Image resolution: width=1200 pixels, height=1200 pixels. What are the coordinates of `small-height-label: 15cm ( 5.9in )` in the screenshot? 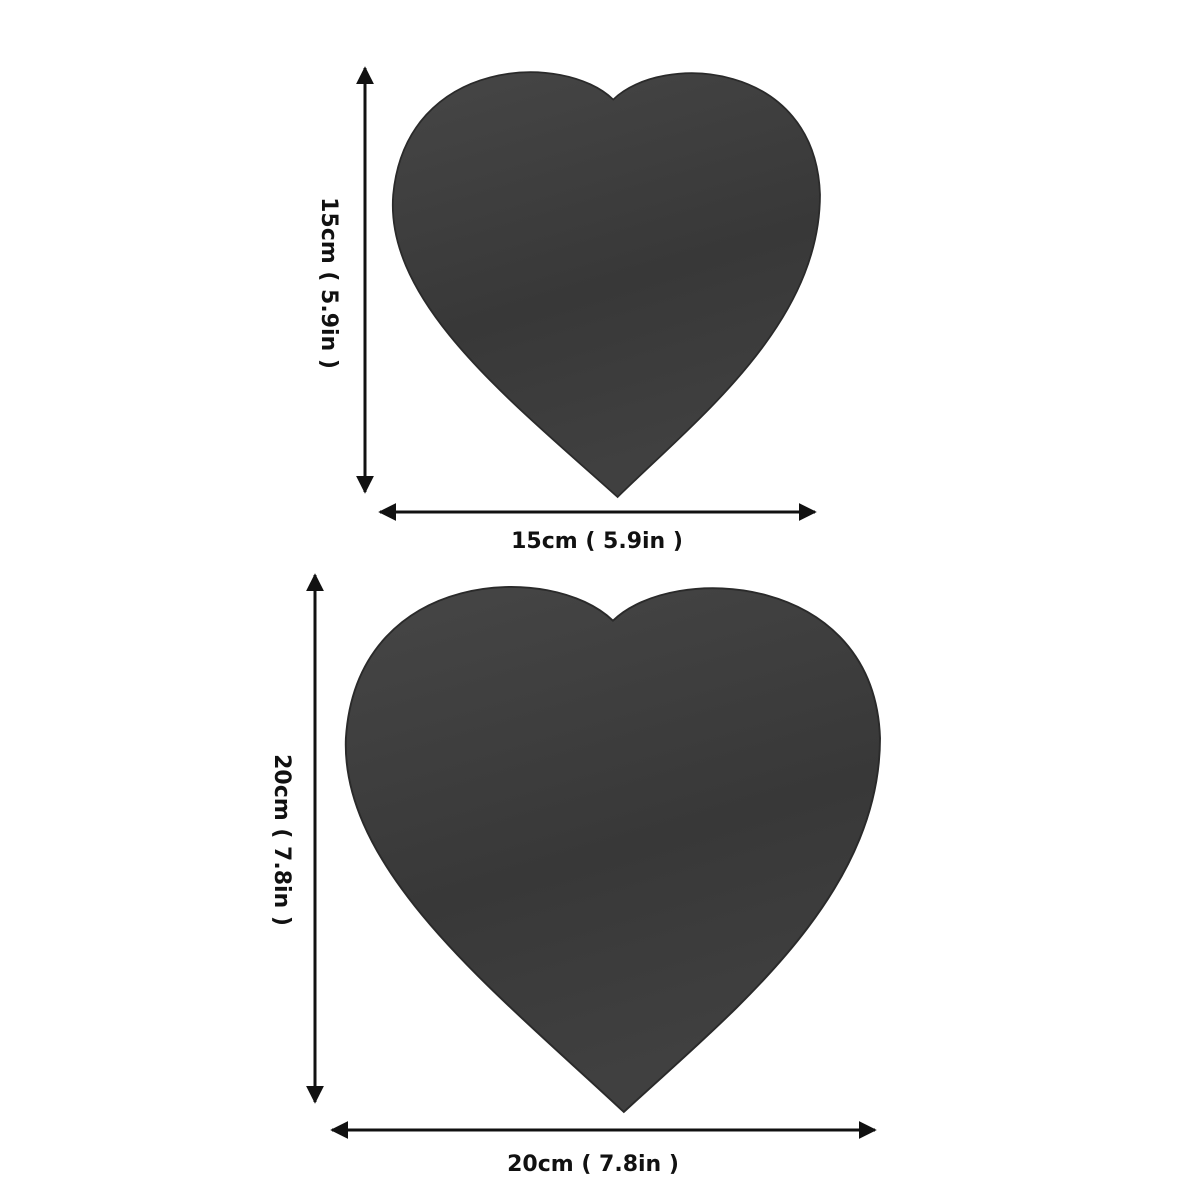 It's located at (328, 283).